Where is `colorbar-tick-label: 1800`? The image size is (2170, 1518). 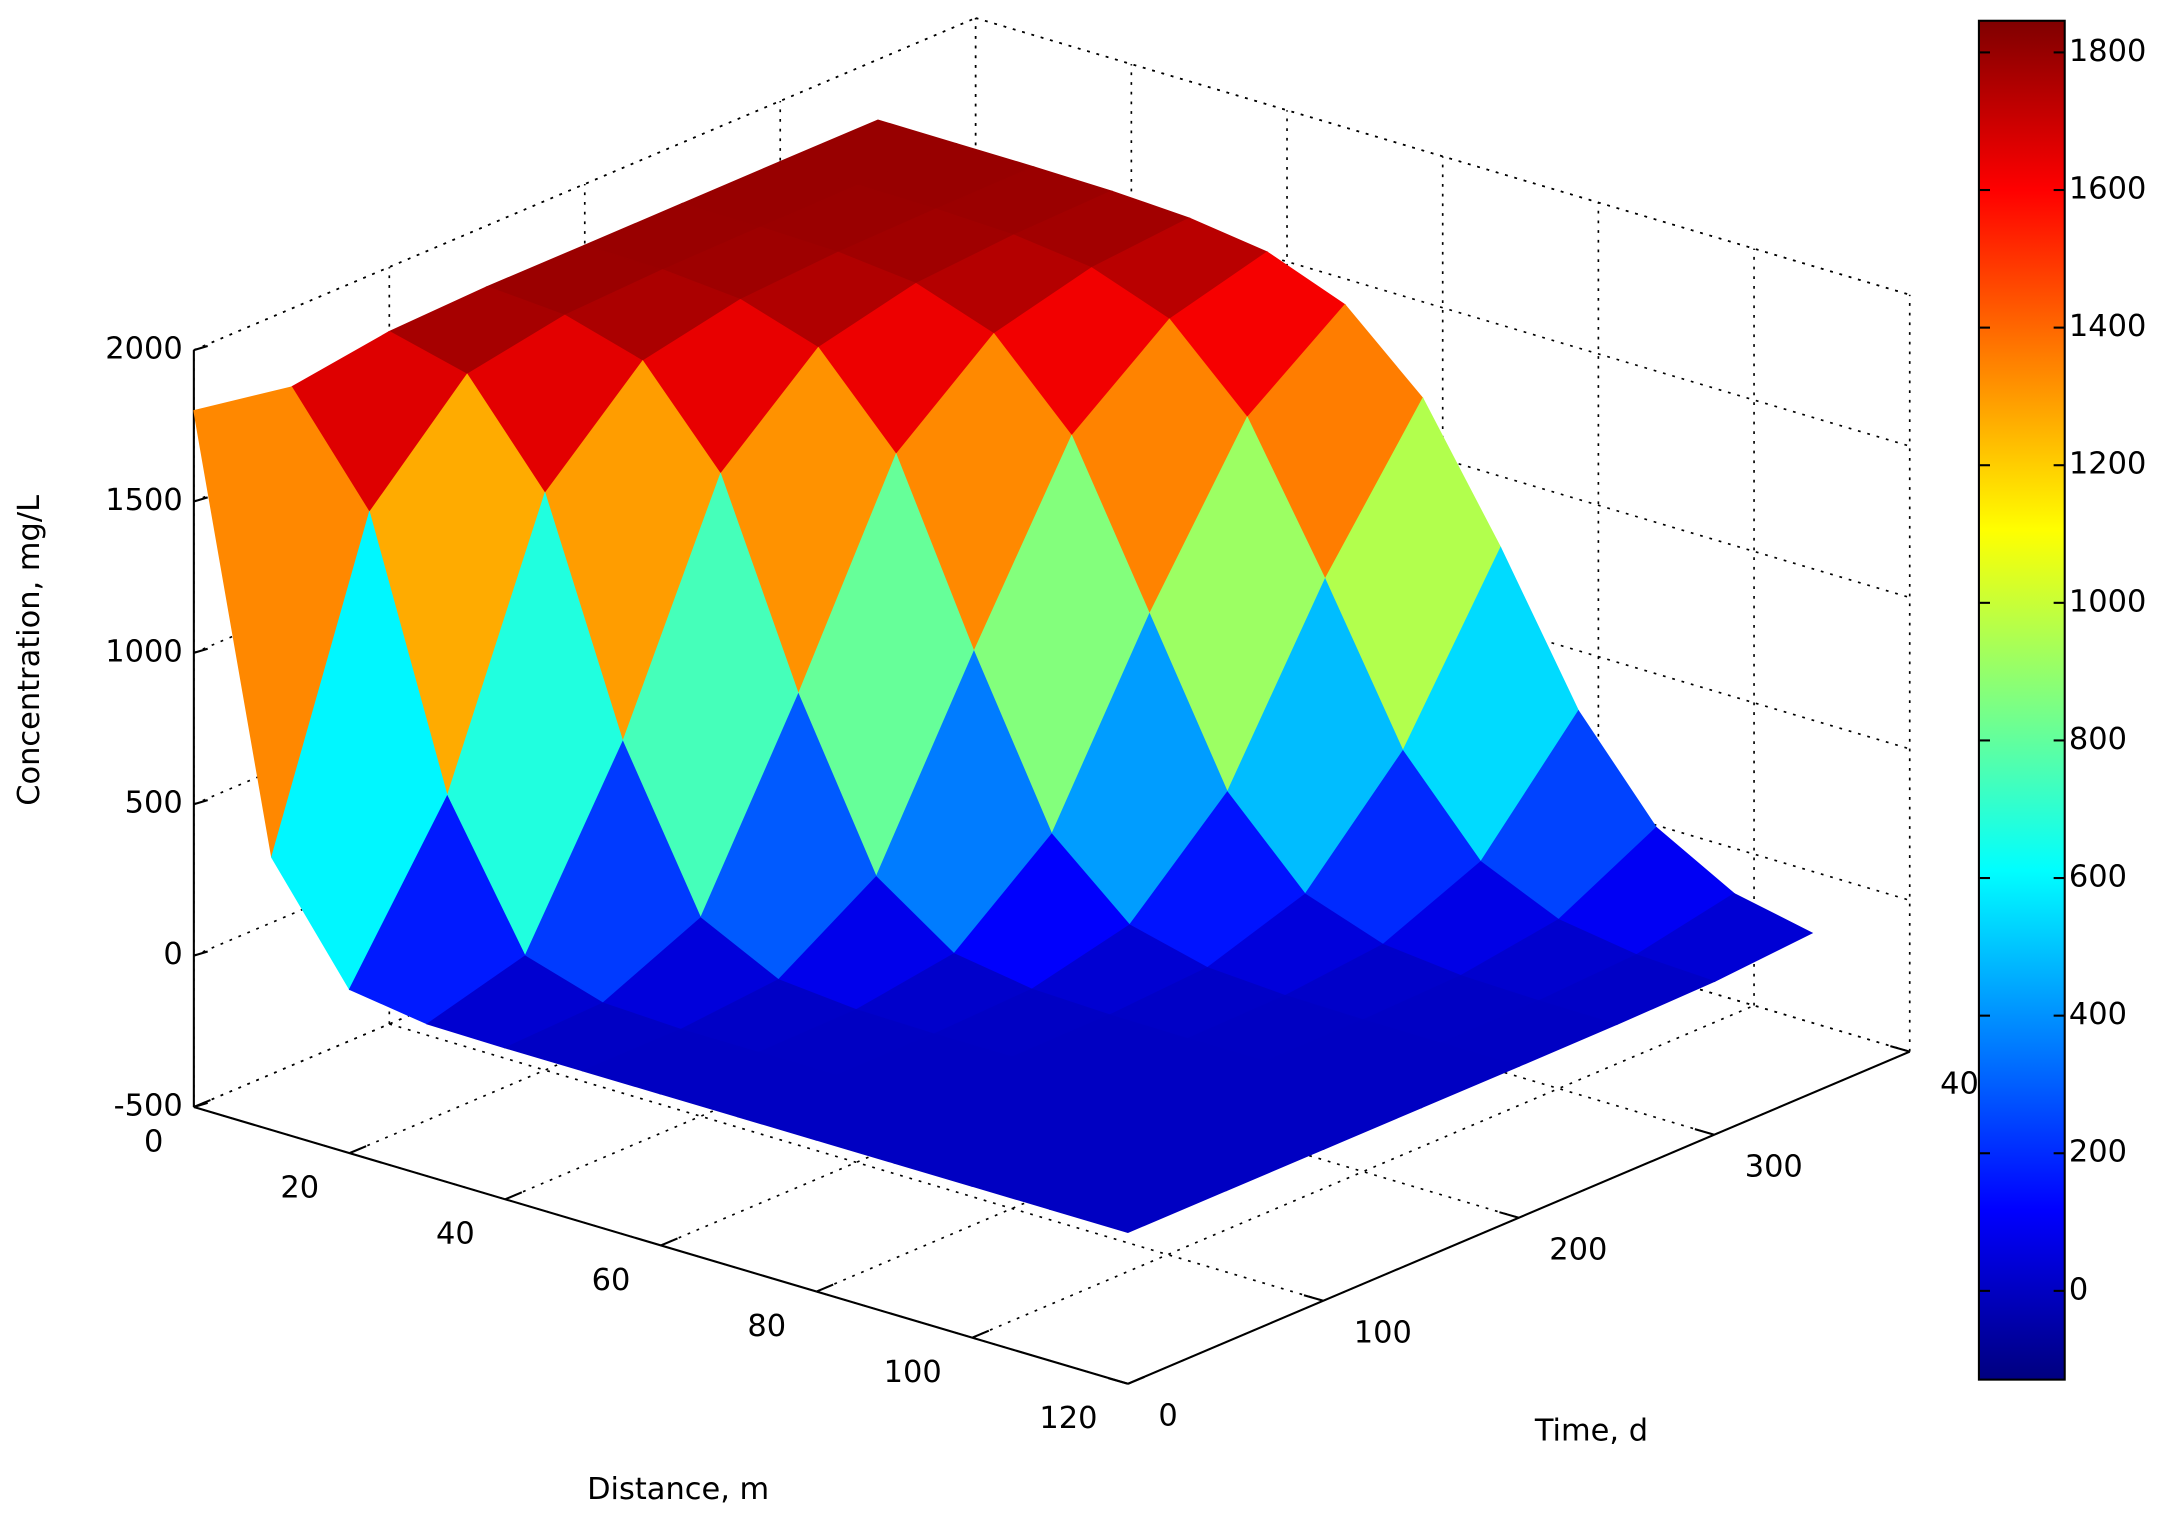 colorbar-tick-label: 1800 is located at coordinates (2107, 51).